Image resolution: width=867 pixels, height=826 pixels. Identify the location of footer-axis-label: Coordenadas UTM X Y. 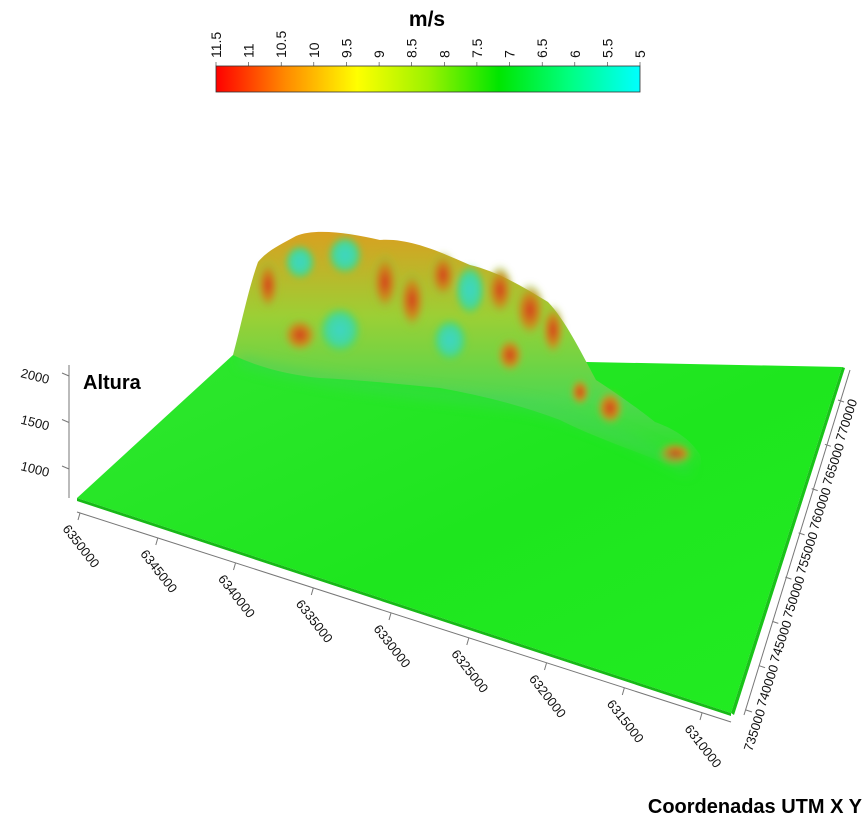
(755, 807).